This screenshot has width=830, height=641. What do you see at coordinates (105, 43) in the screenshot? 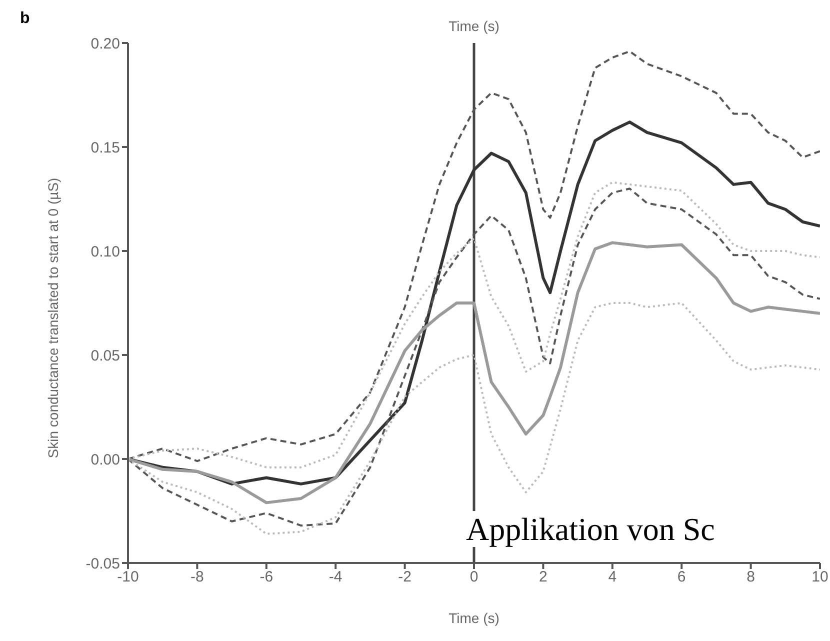
I see `y-tick-label: 0.20` at bounding box center [105, 43].